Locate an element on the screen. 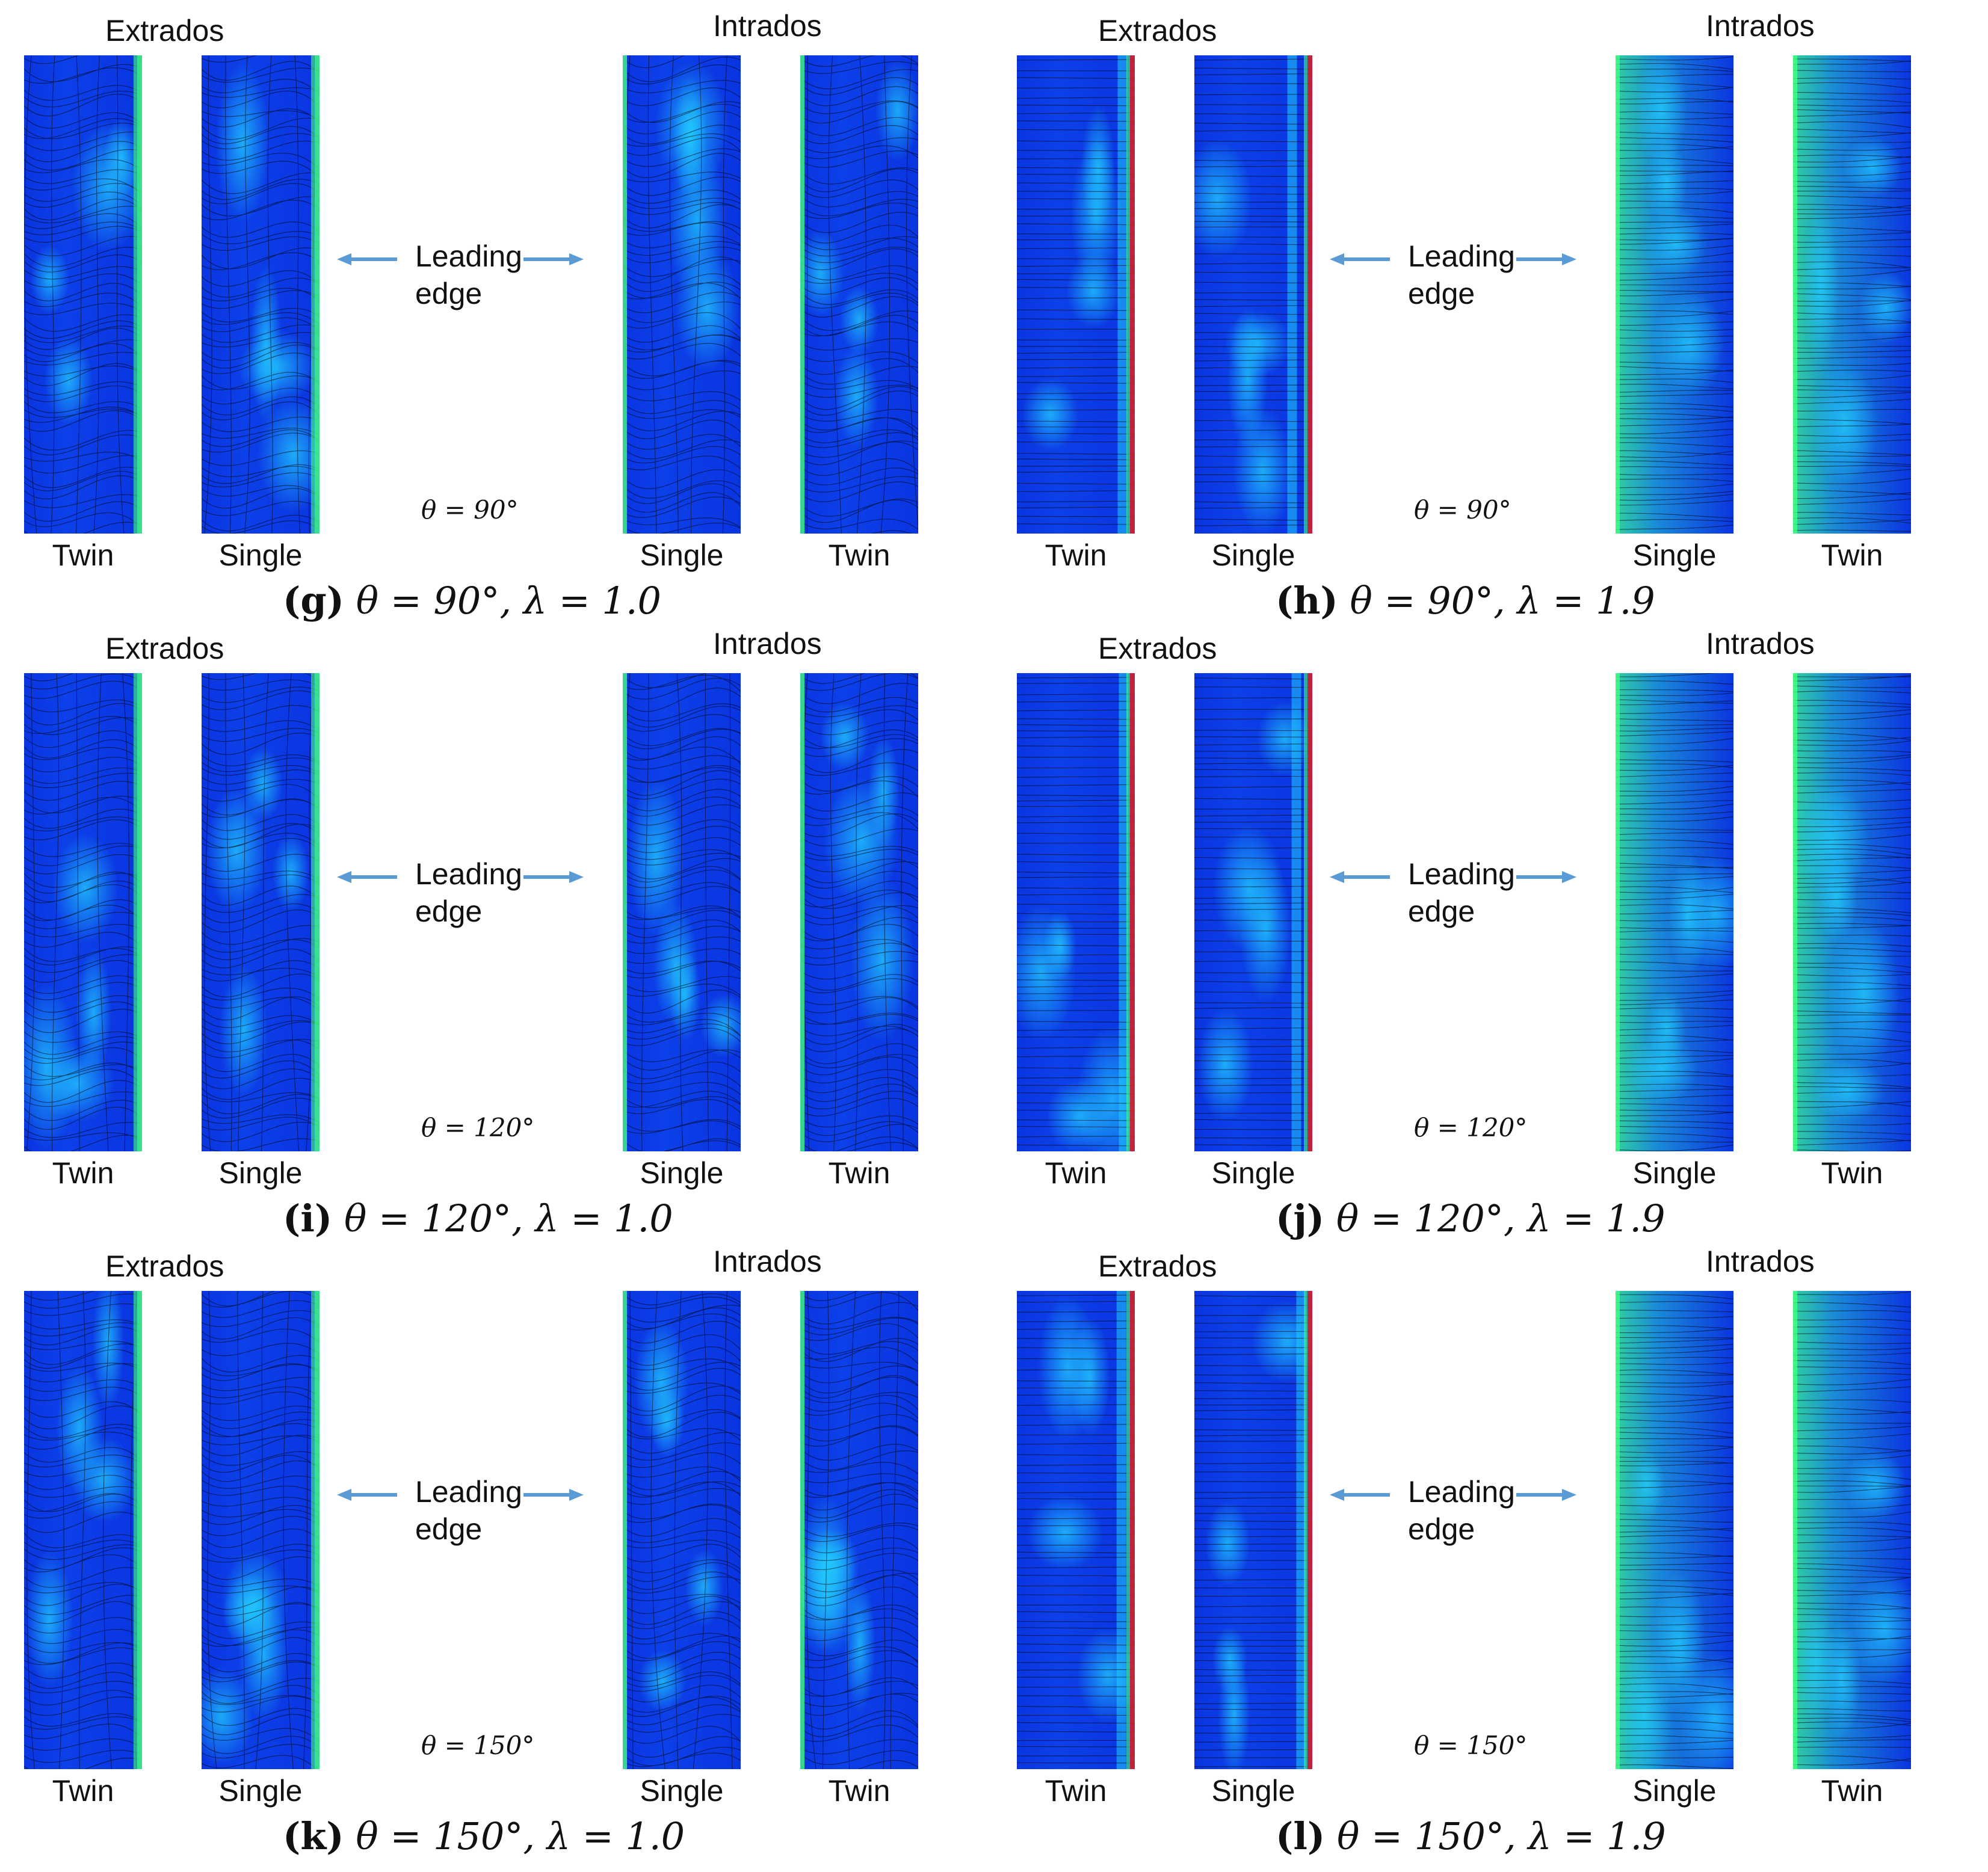 Image resolution: width=1988 pixels, height=1872 pixels. panel-caption: (g) θ = 90°, λ = 1.0 is located at coordinates (472, 601).